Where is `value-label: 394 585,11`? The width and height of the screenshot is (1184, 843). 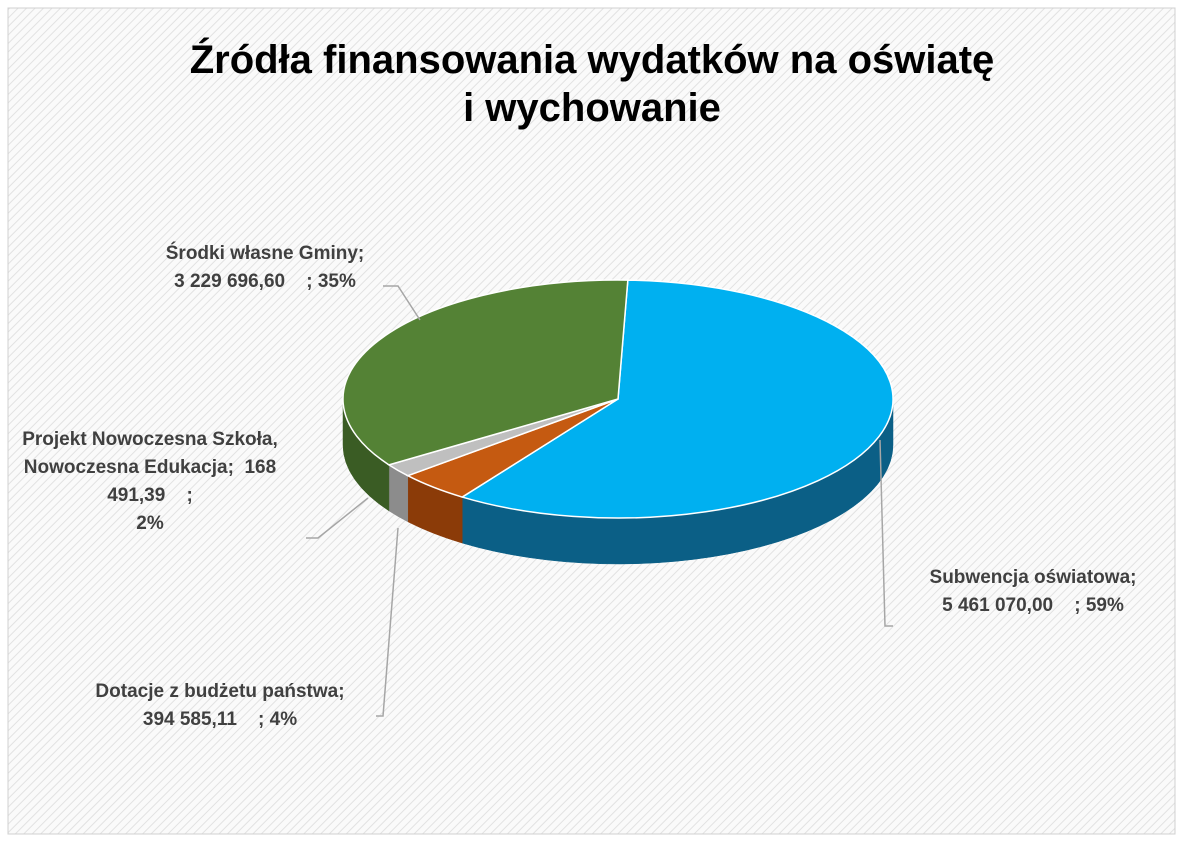
value-label: 394 585,11 is located at coordinates (189, 719).